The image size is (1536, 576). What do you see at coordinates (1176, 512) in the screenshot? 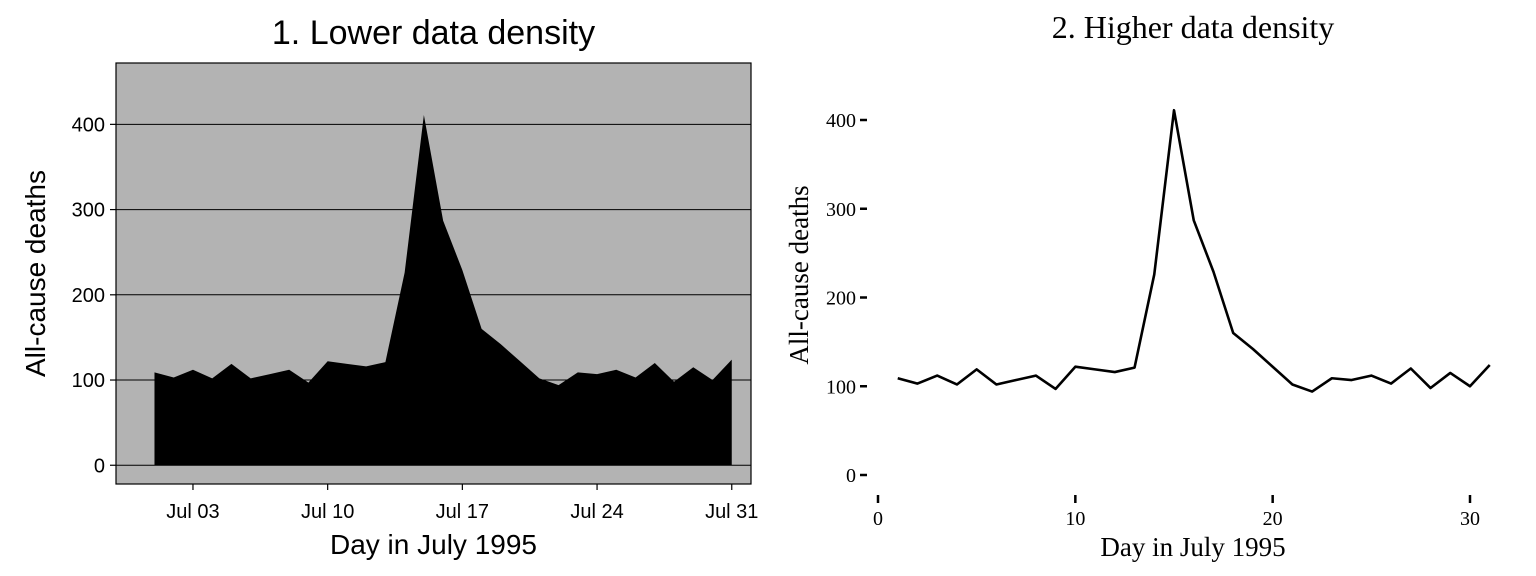
I see `x-axis: 0 10 20 30` at bounding box center [1176, 512].